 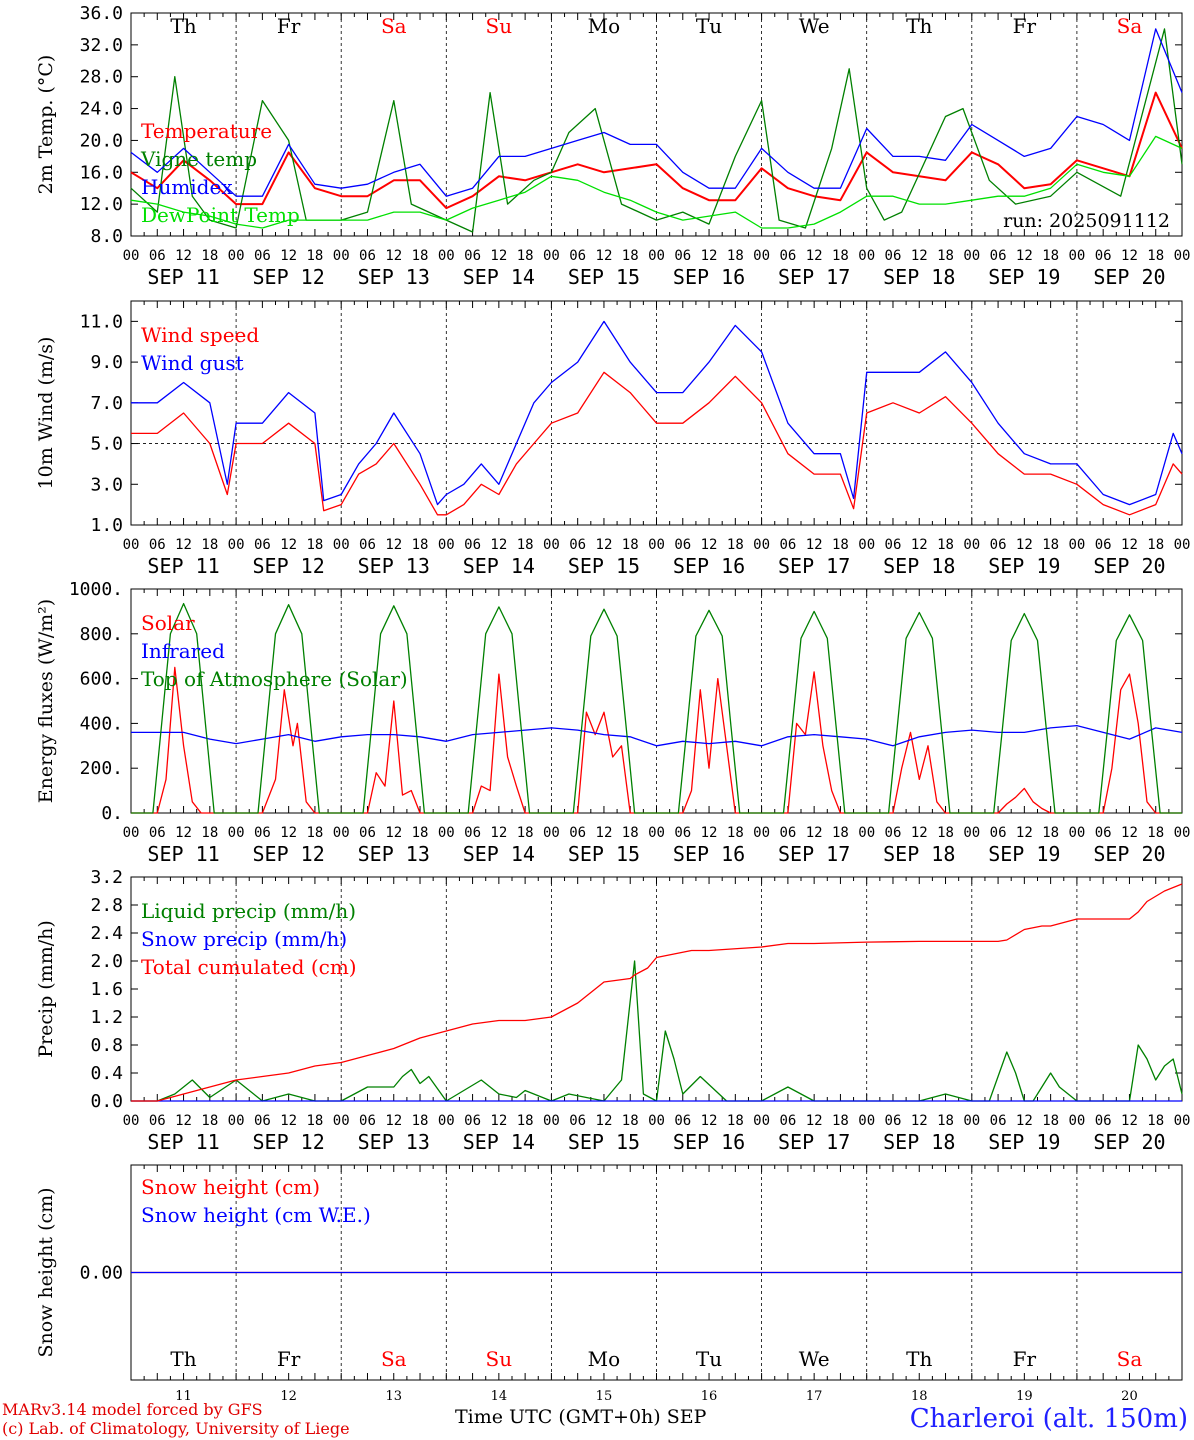 What do you see at coordinates (814, 1359) in the screenshot?
I see `day-name-bottom: We` at bounding box center [814, 1359].